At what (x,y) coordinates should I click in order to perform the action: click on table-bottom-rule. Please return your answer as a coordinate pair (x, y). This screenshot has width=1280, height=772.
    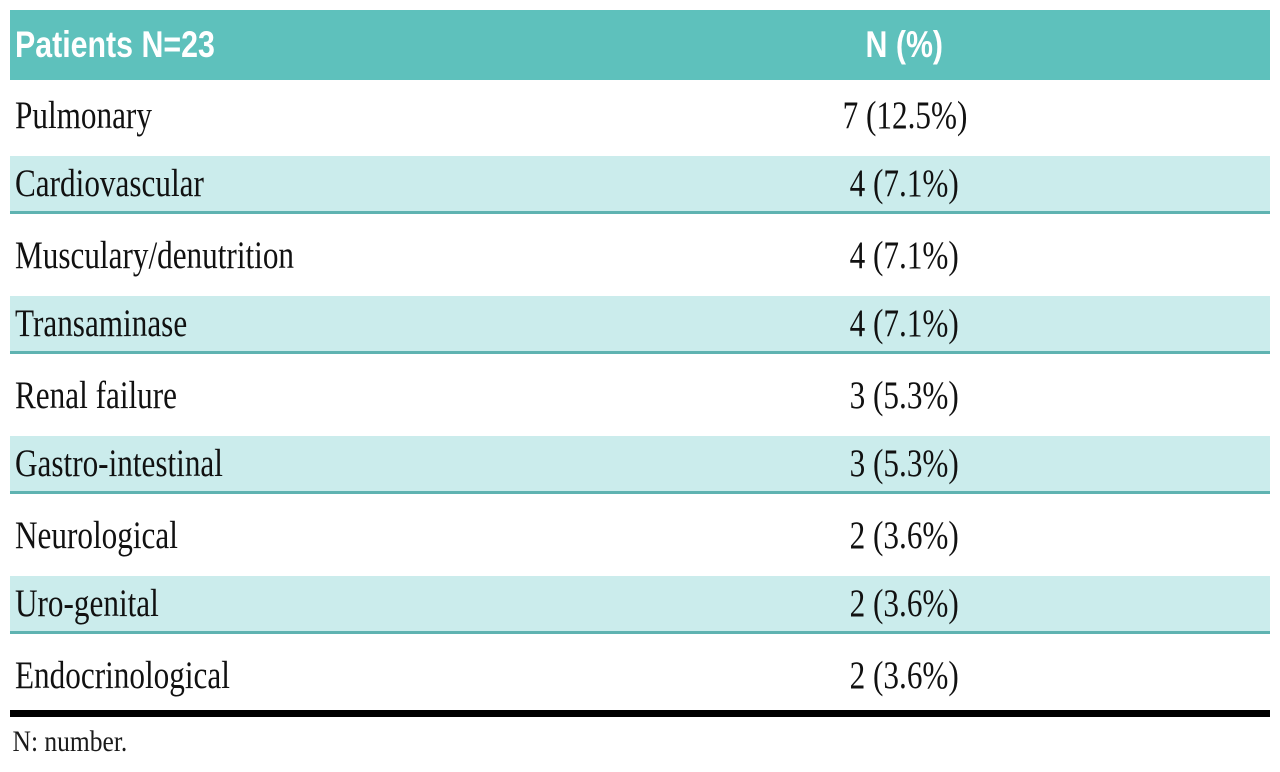
    Looking at the image, I should click on (640, 713).